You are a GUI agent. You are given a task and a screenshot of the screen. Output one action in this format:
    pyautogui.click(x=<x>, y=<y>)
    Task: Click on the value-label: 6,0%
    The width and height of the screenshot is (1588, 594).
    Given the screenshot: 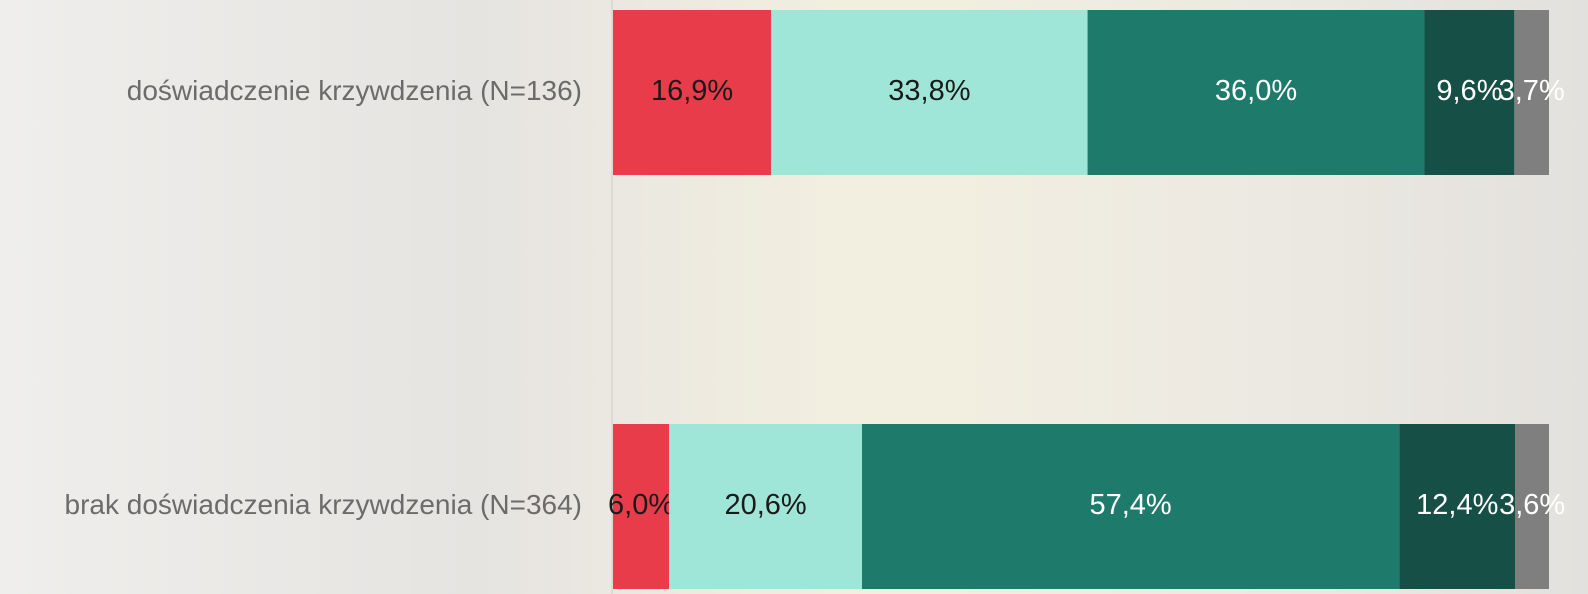 What is the action you would take?
    pyautogui.click(x=641, y=505)
    